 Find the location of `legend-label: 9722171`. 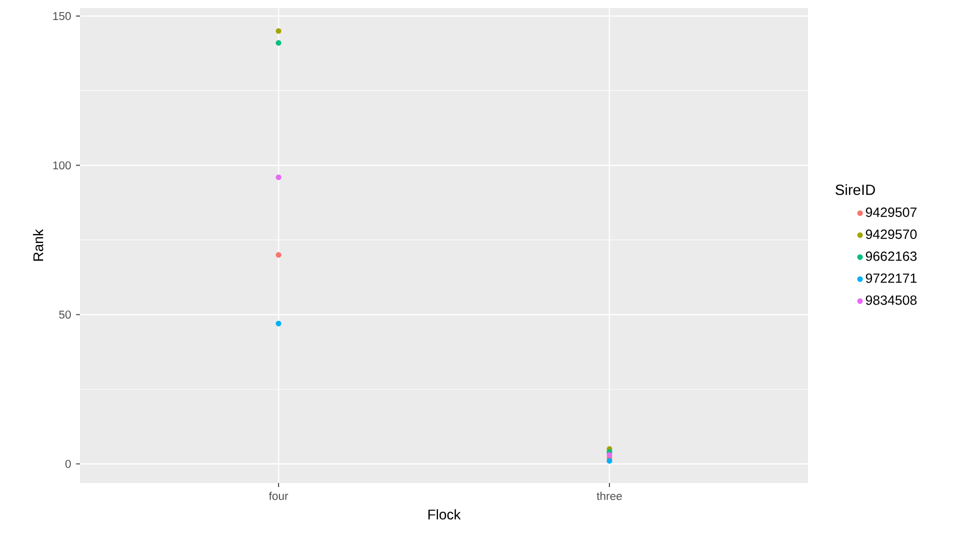

legend-label: 9722171 is located at coordinates (891, 278).